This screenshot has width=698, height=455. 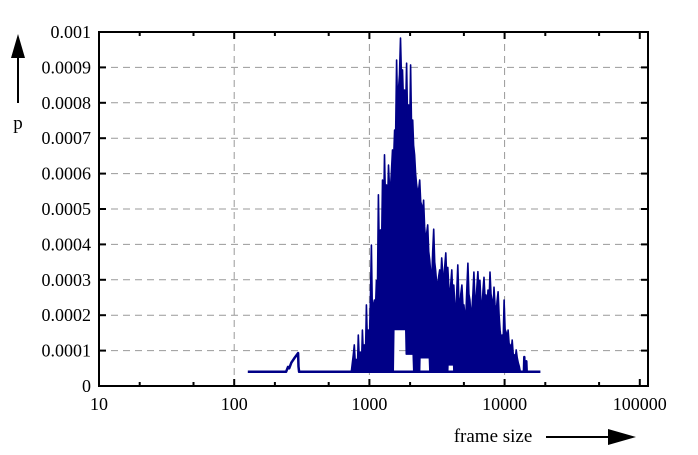 I want to click on y-tick-label: 0, so click(x=86, y=386).